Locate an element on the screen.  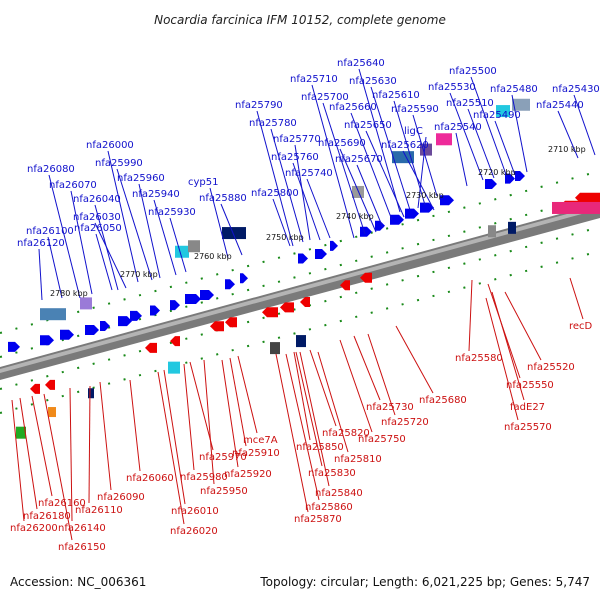
reverse-label-15: nfa25860 is located at coordinates (329, 507).